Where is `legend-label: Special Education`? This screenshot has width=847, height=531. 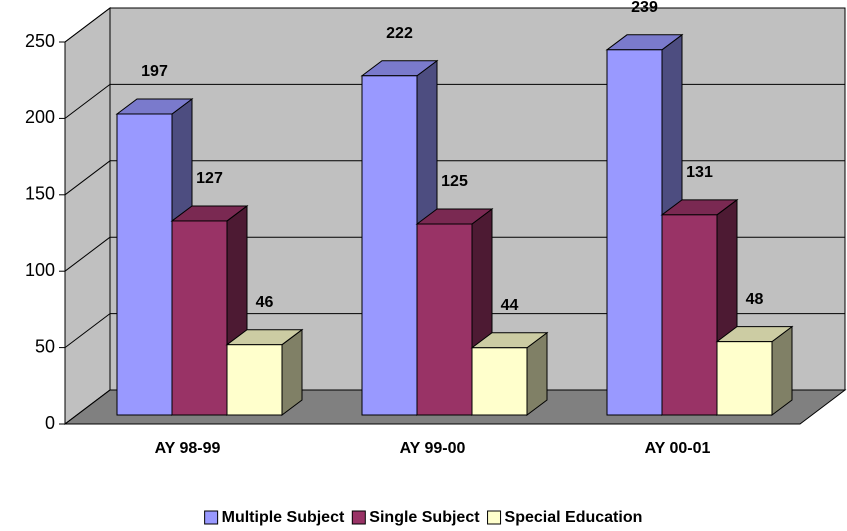 legend-label: Special Education is located at coordinates (574, 517).